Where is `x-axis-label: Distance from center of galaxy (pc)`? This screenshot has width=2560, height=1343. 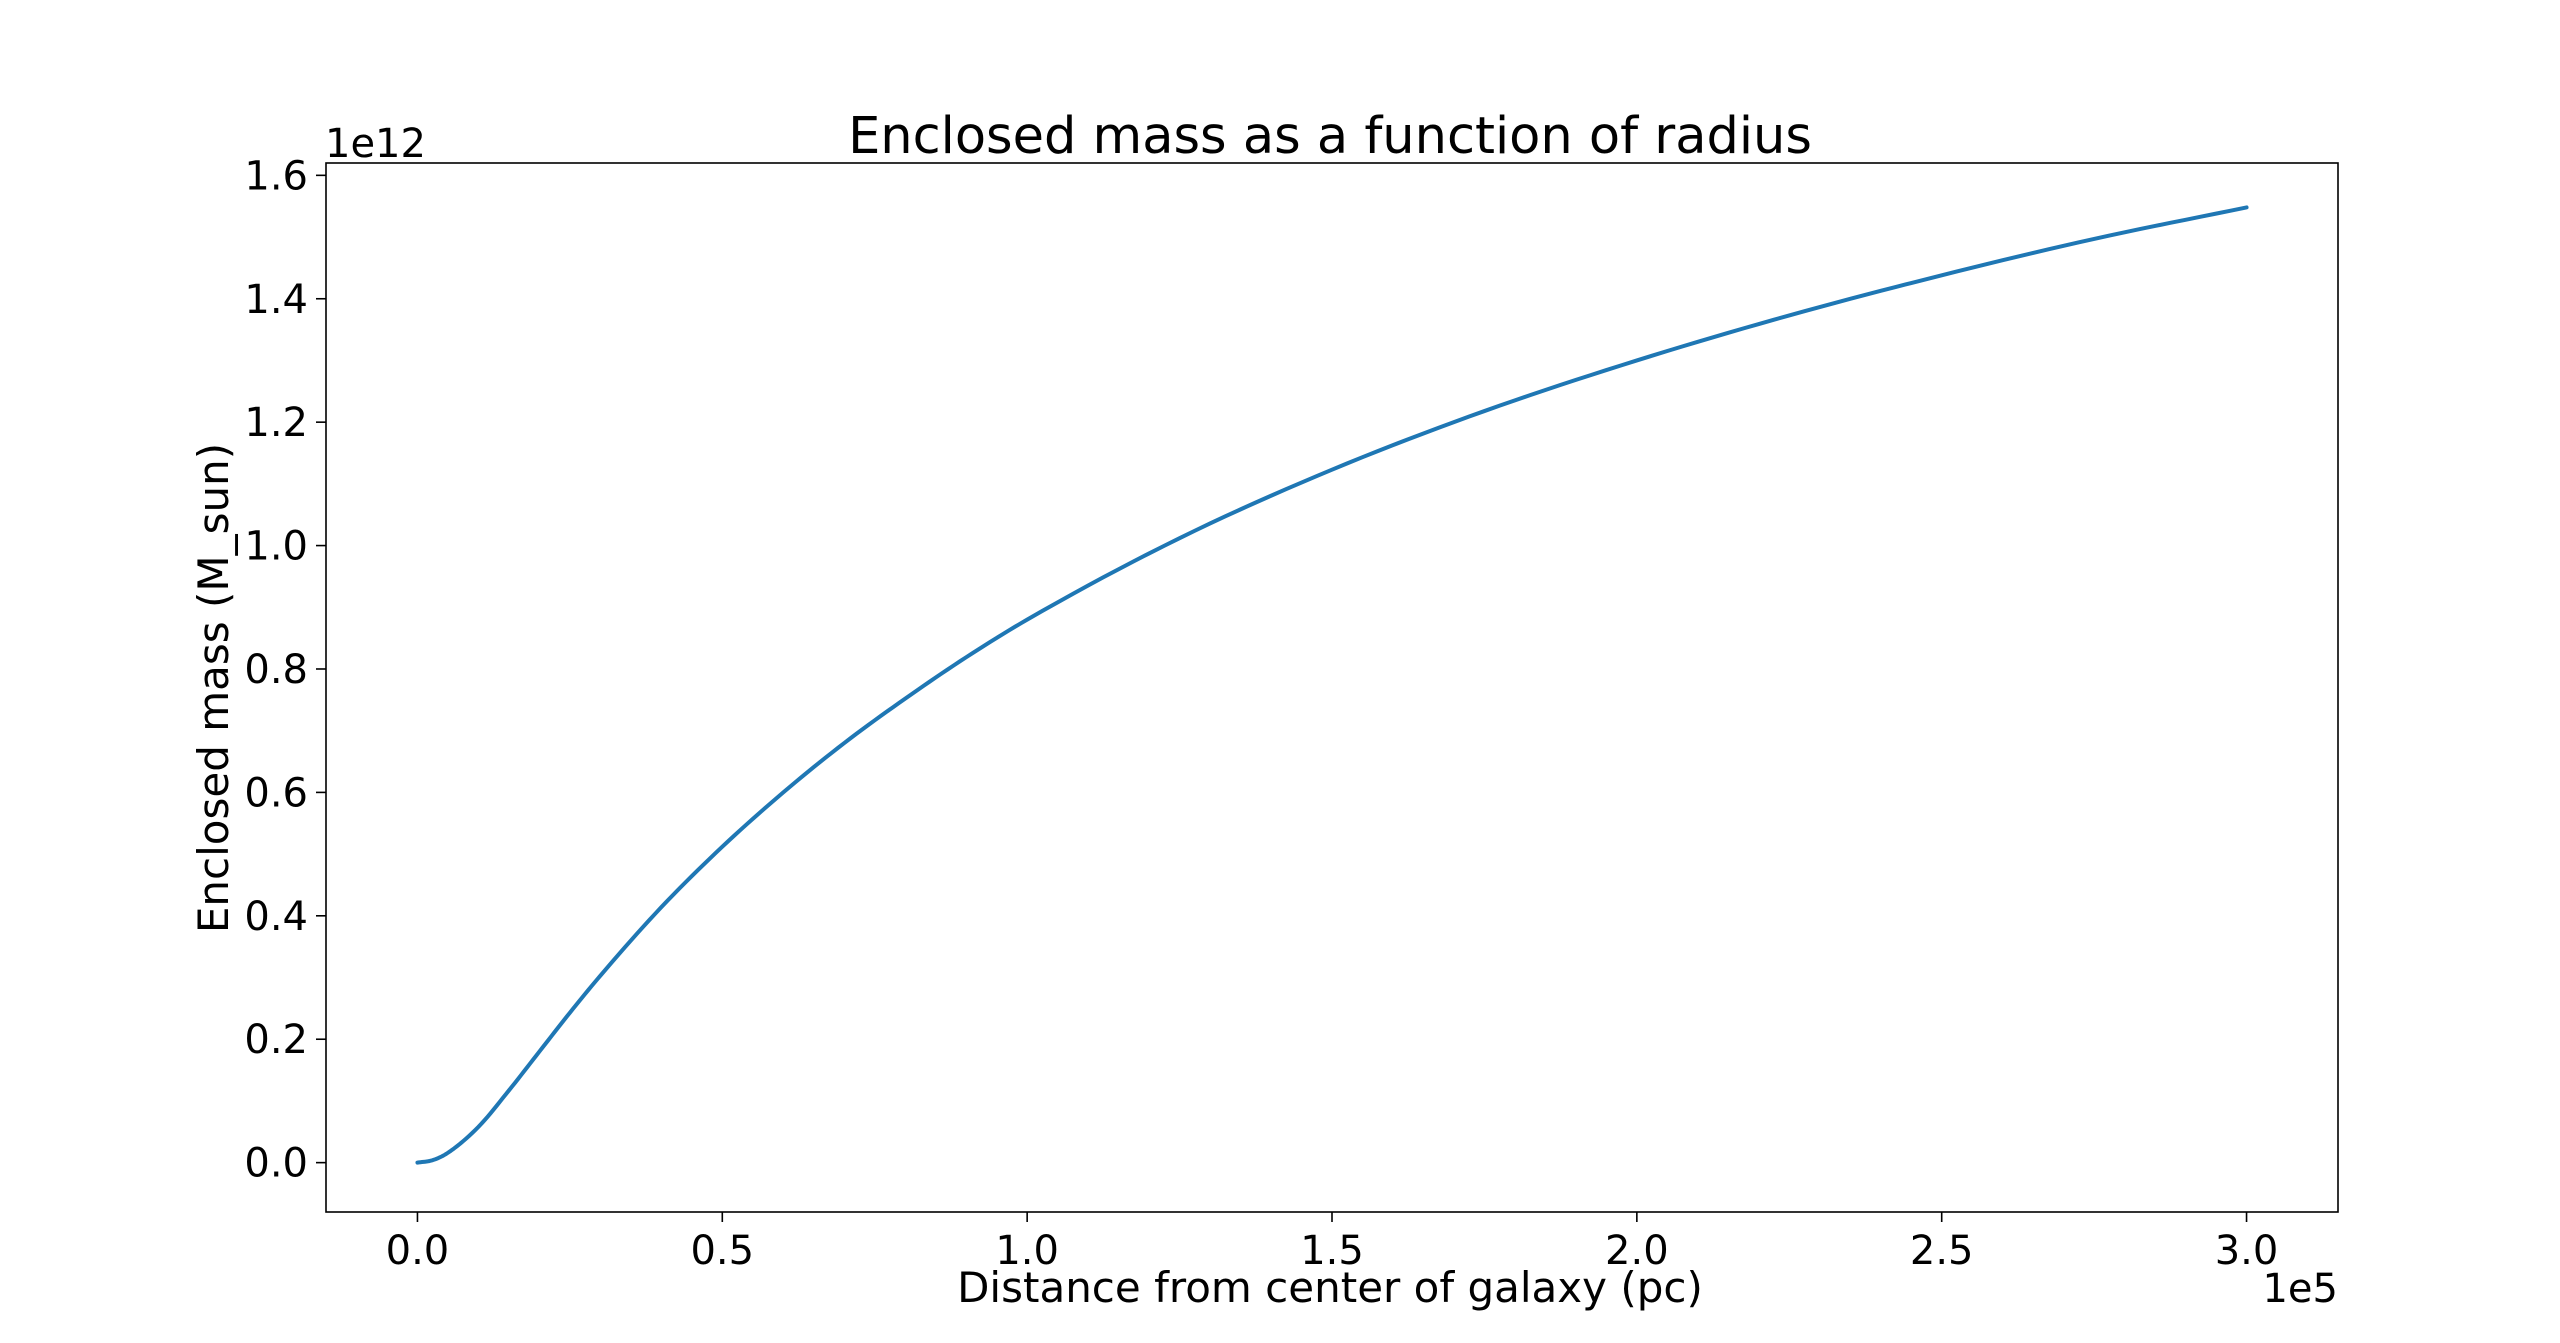 x-axis-label: Distance from center of galaxy (pc) is located at coordinates (1330, 1287).